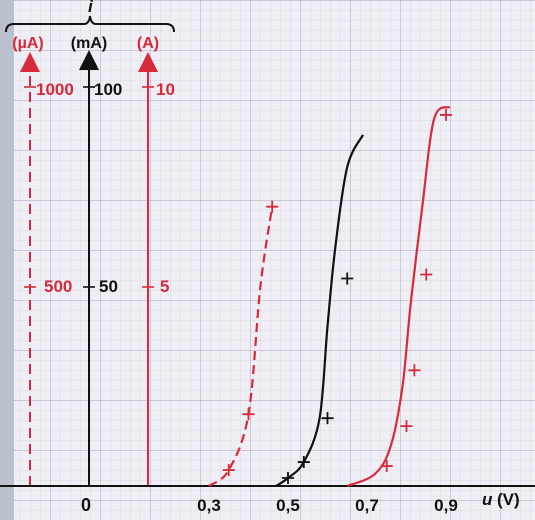 The width and height of the screenshot is (535, 520). What do you see at coordinates (55, 89) in the screenshot?
I see `y-tick-uA-1000: 1000` at bounding box center [55, 89].